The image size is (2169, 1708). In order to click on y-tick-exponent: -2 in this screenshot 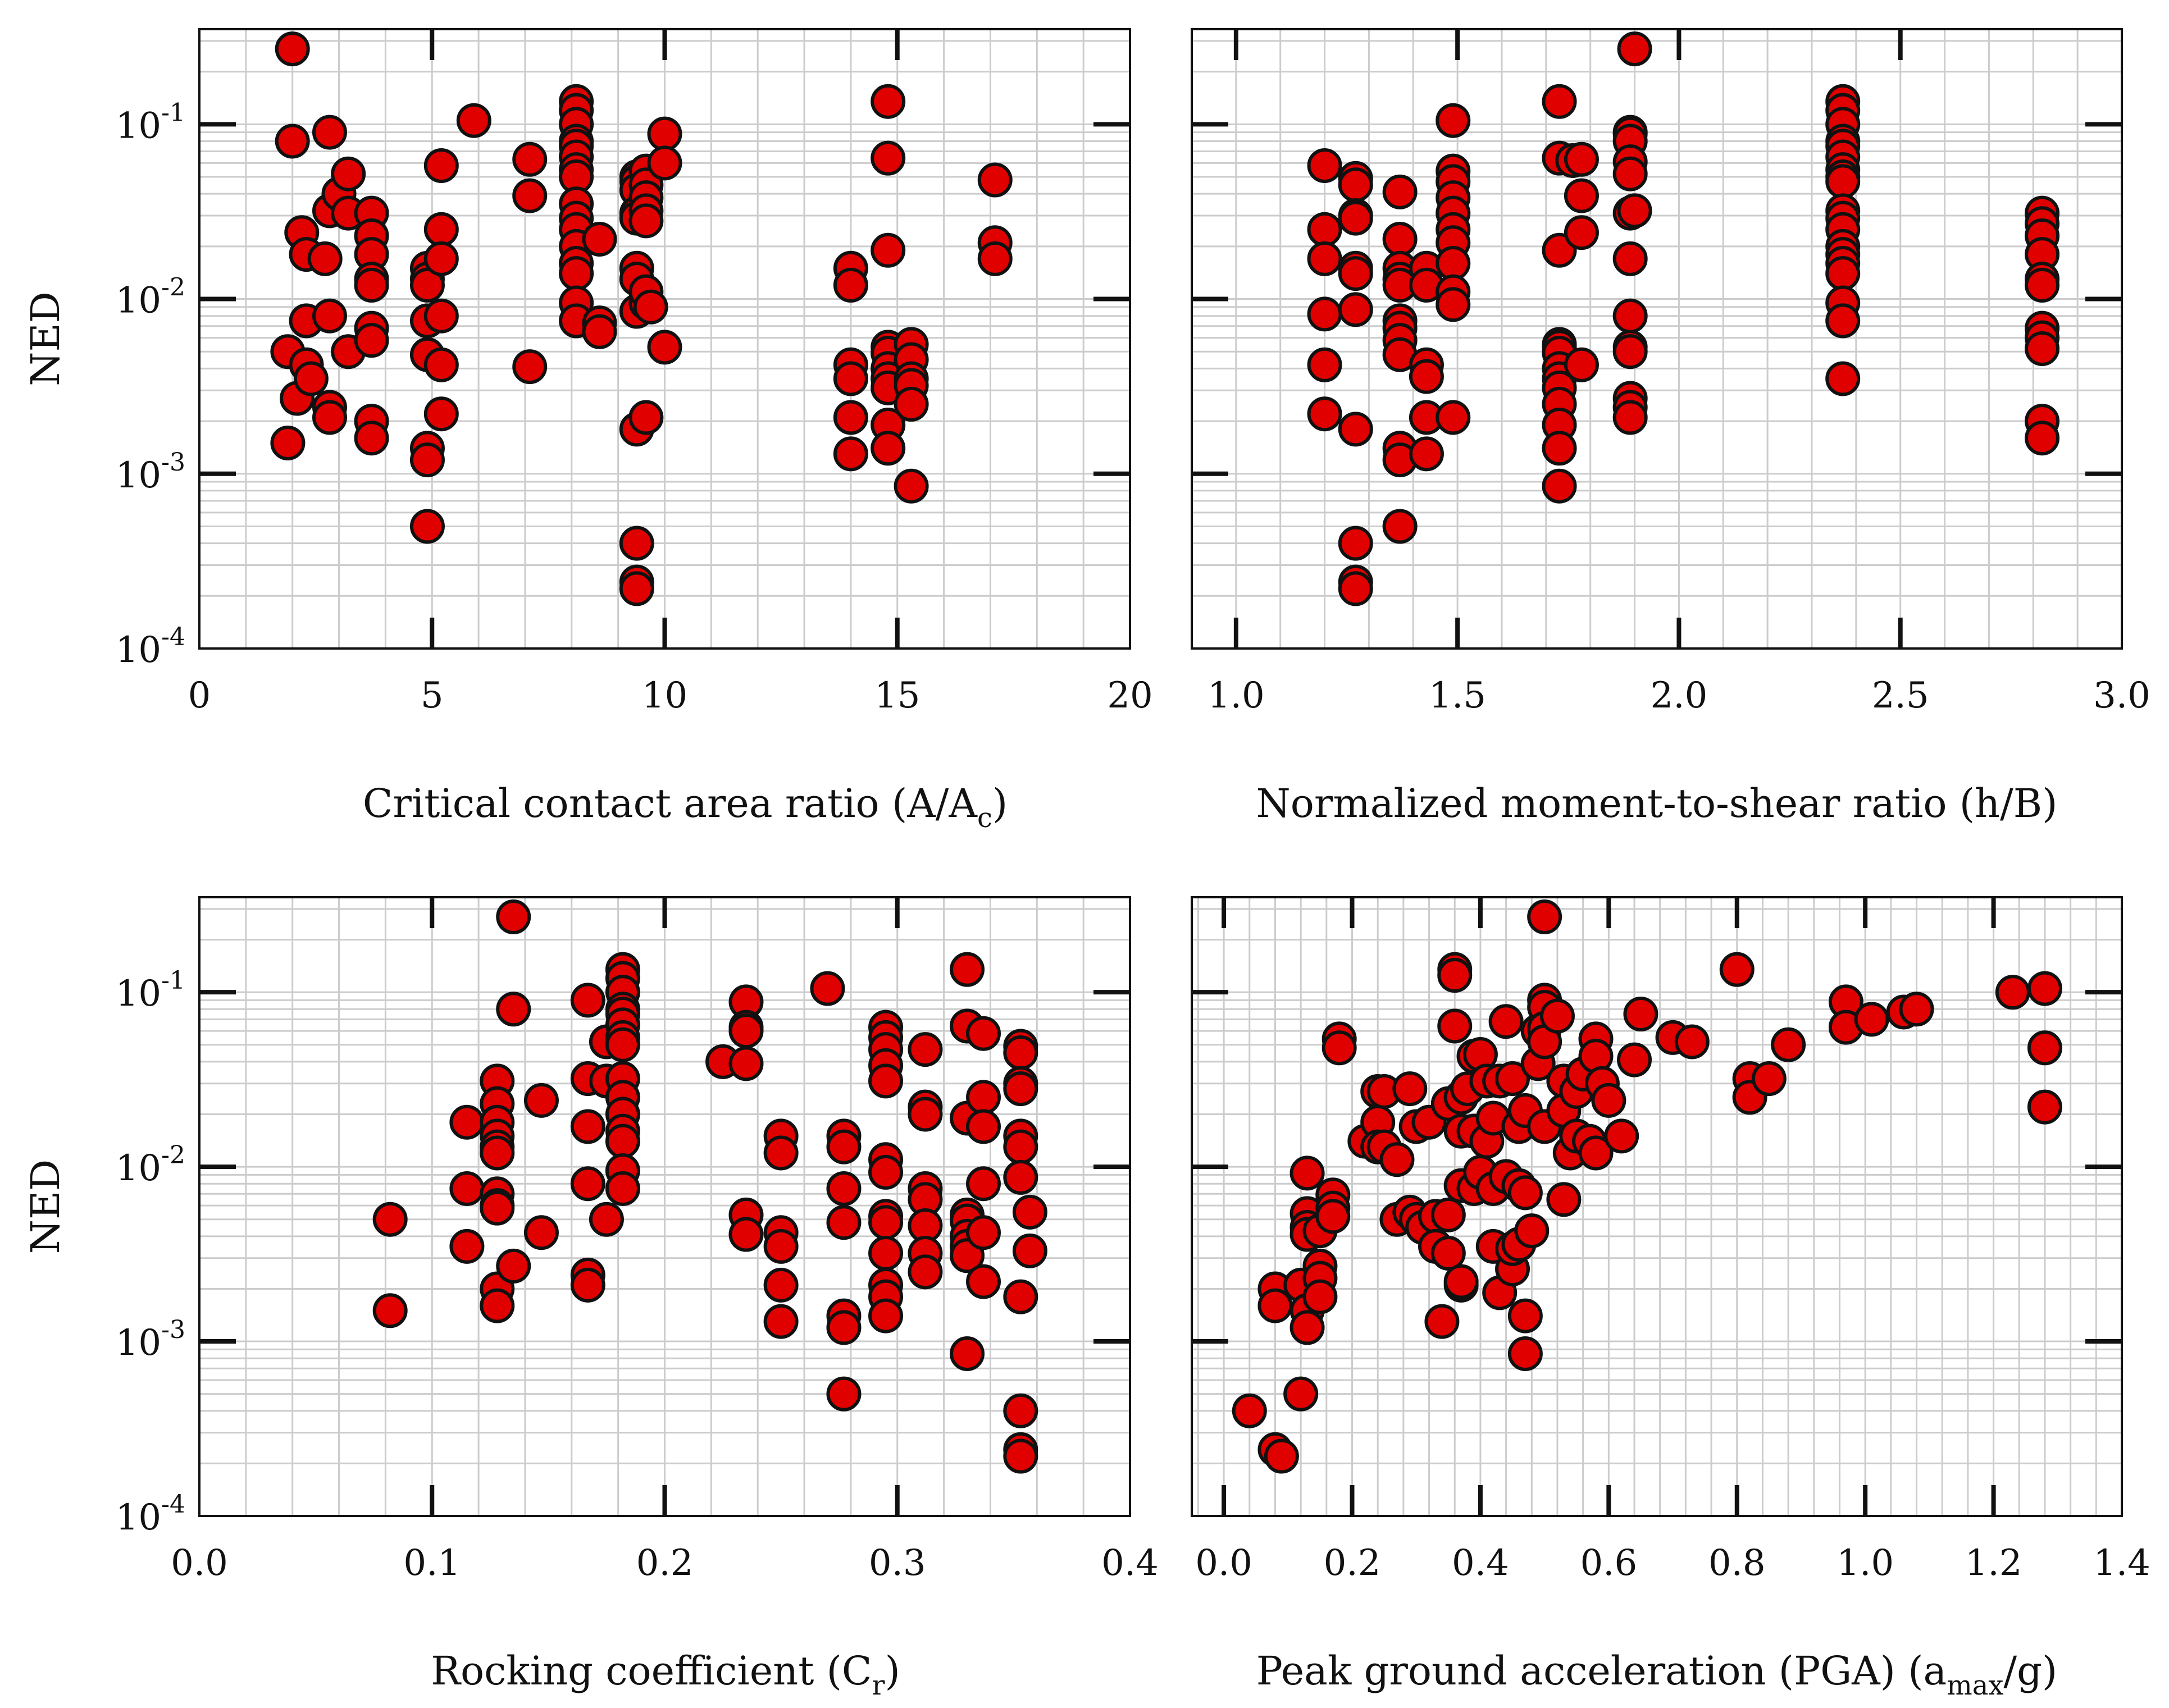, I will do `click(173, 1156)`.